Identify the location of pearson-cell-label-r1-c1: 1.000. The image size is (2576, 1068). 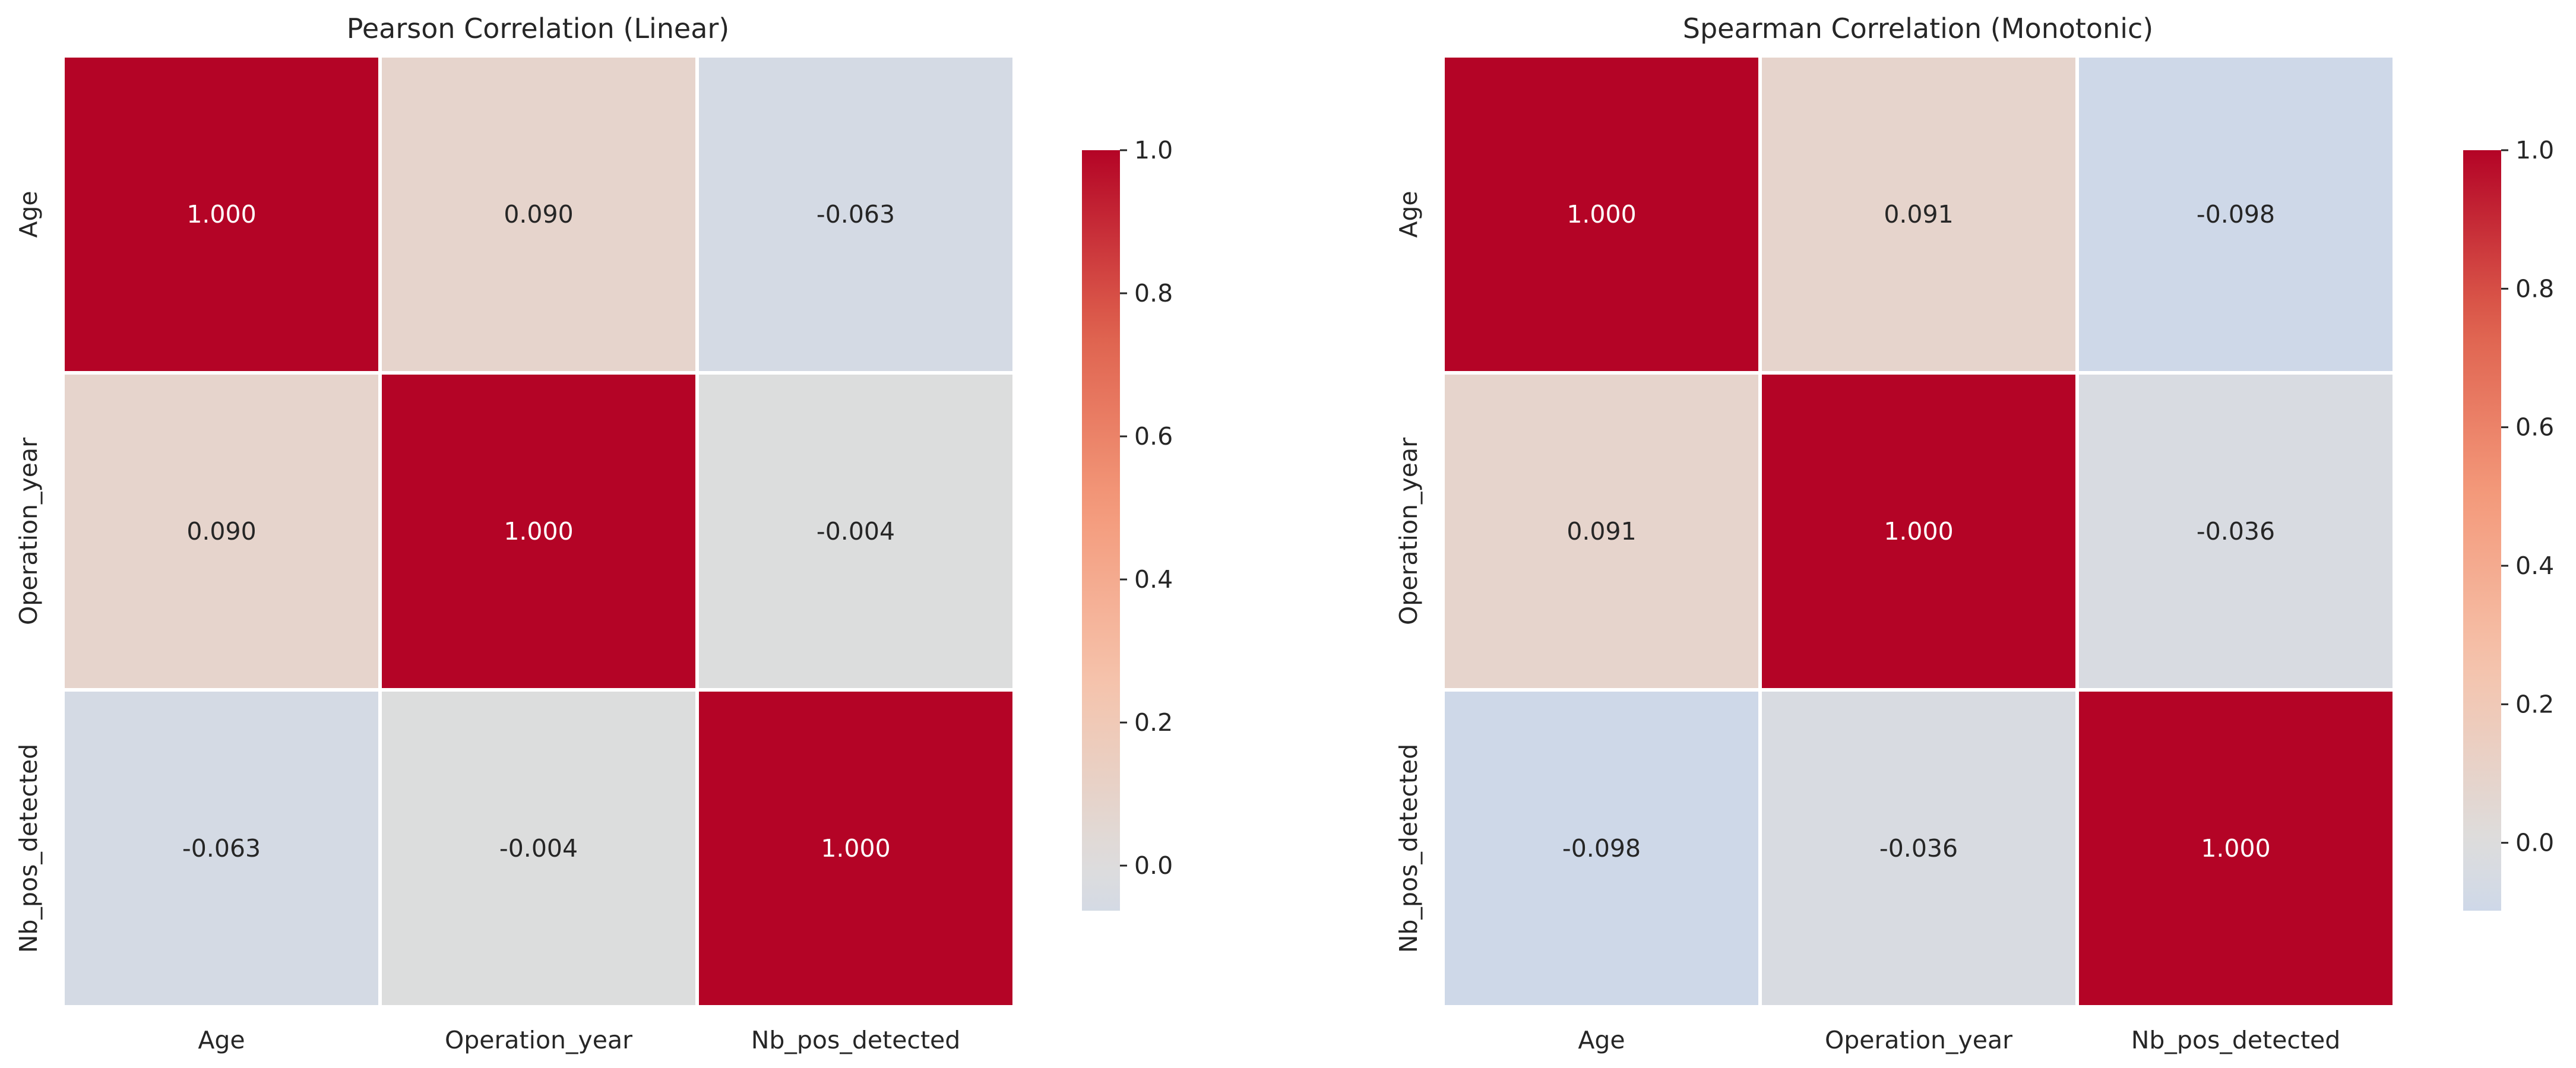
(538, 531).